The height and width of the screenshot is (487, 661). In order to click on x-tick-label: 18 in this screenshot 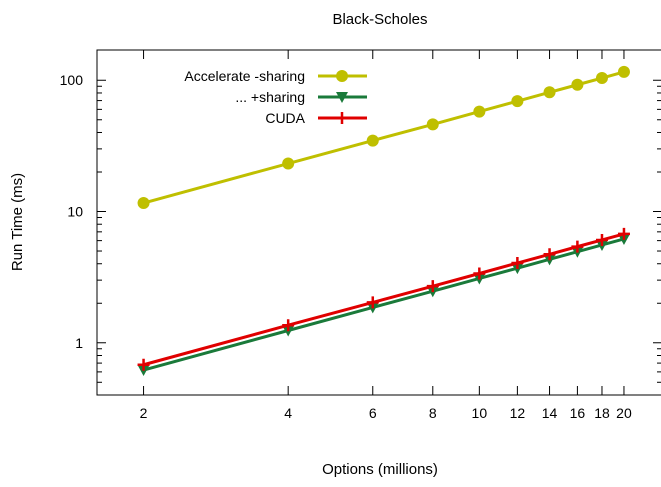, I will do `click(602, 413)`.